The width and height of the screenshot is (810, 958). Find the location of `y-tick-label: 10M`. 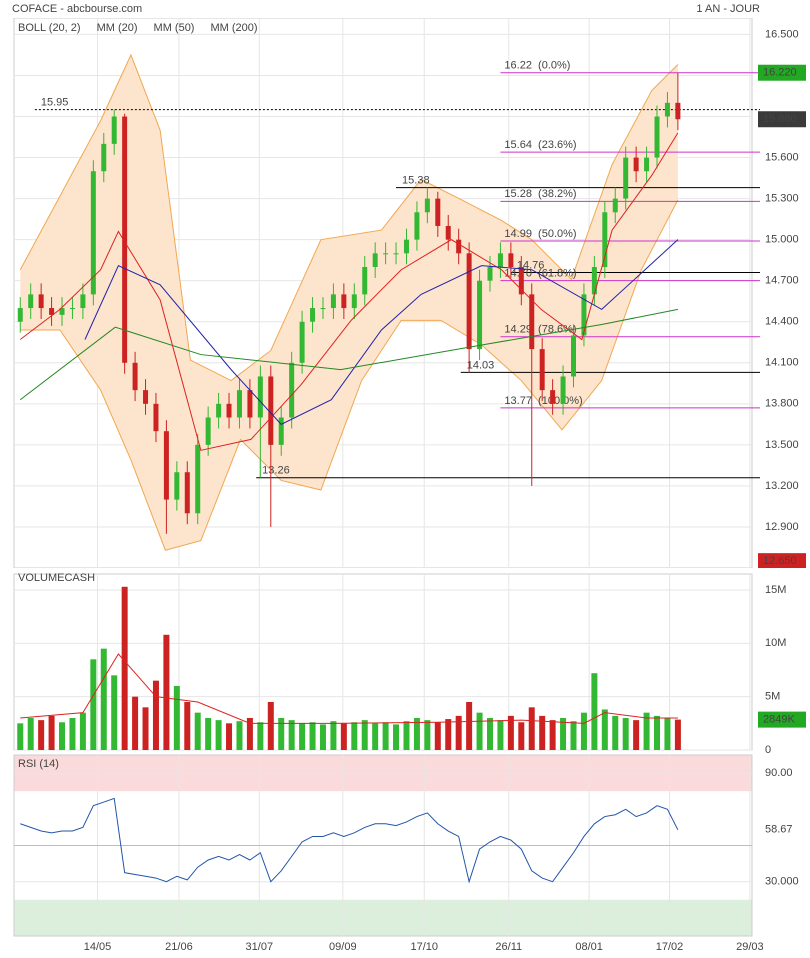

y-tick-label: 10M is located at coordinates (775, 643).